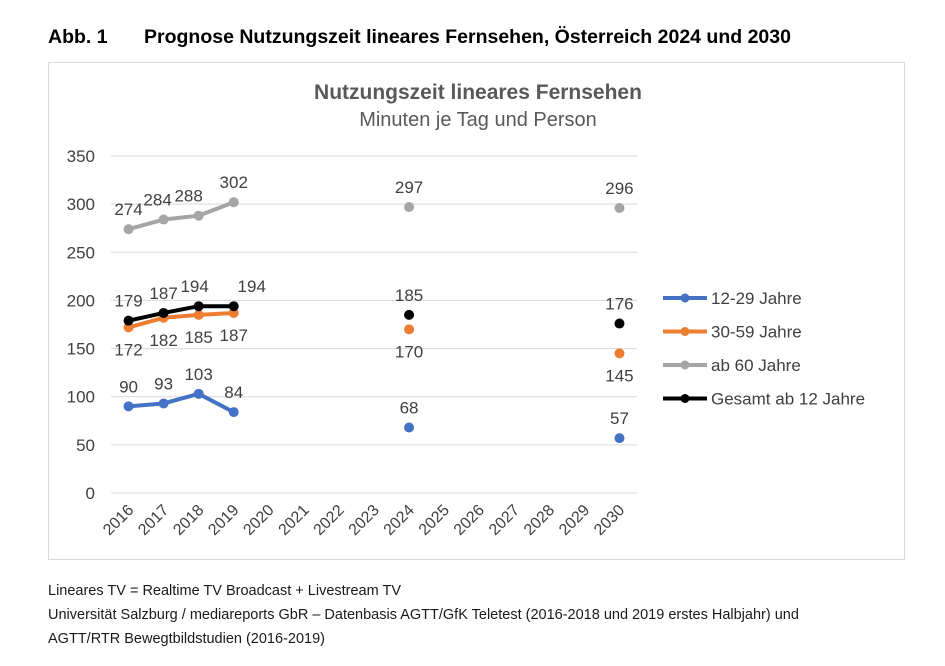 Image resolution: width=945 pixels, height=666 pixels. What do you see at coordinates (81, 300) in the screenshot?
I see `y-tick-label: 200` at bounding box center [81, 300].